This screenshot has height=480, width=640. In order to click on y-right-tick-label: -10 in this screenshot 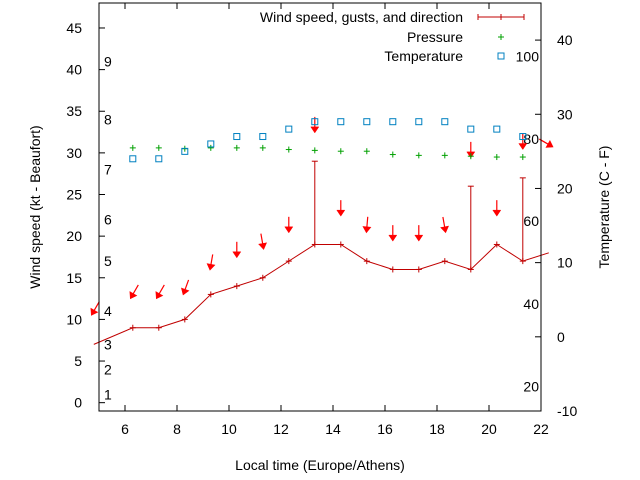, I will do `click(567, 411)`.